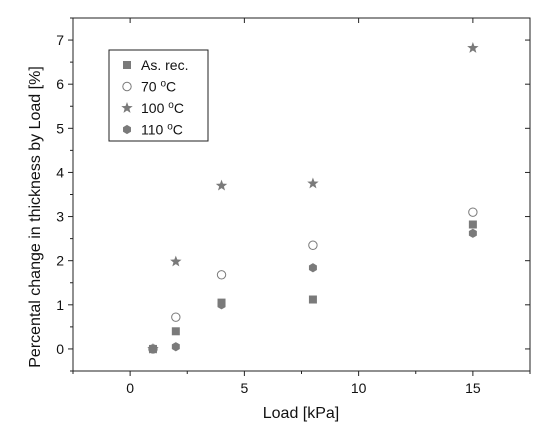 This screenshot has width=550, height=439. Describe the element at coordinates (162, 130) in the screenshot. I see `legend-label: 110 oC` at that location.